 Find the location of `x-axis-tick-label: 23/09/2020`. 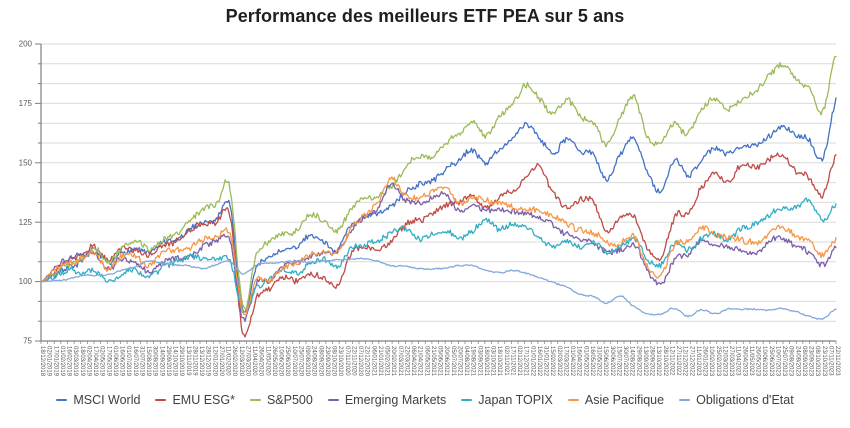

x-axis-tick-label: 23/09/2020 is located at coordinates (327, 361).